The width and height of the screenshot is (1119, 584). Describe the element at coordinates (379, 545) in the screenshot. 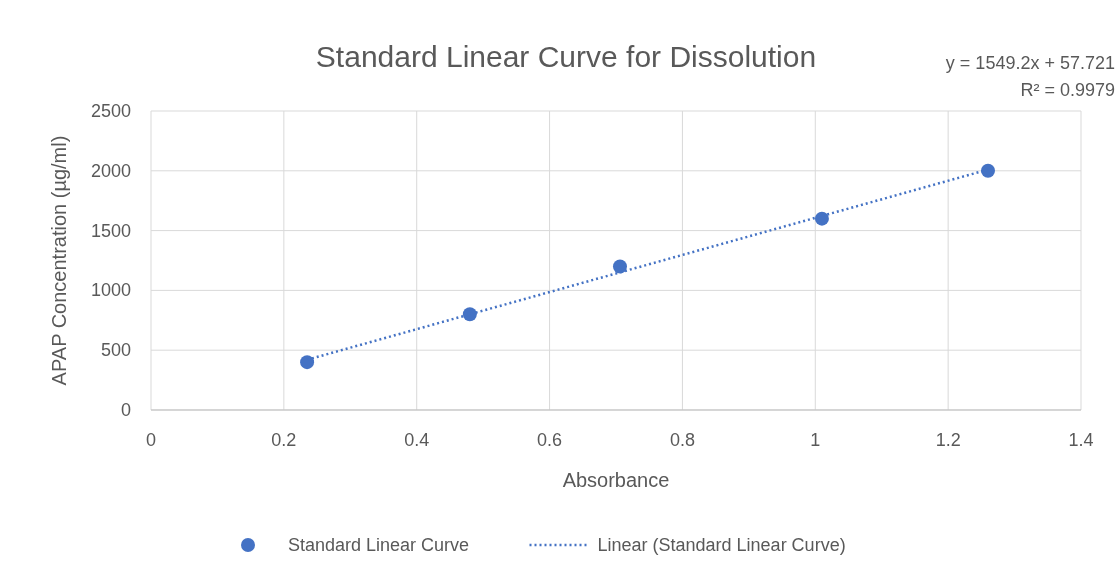

I see `legend-label: Standard Linear Curve` at that location.